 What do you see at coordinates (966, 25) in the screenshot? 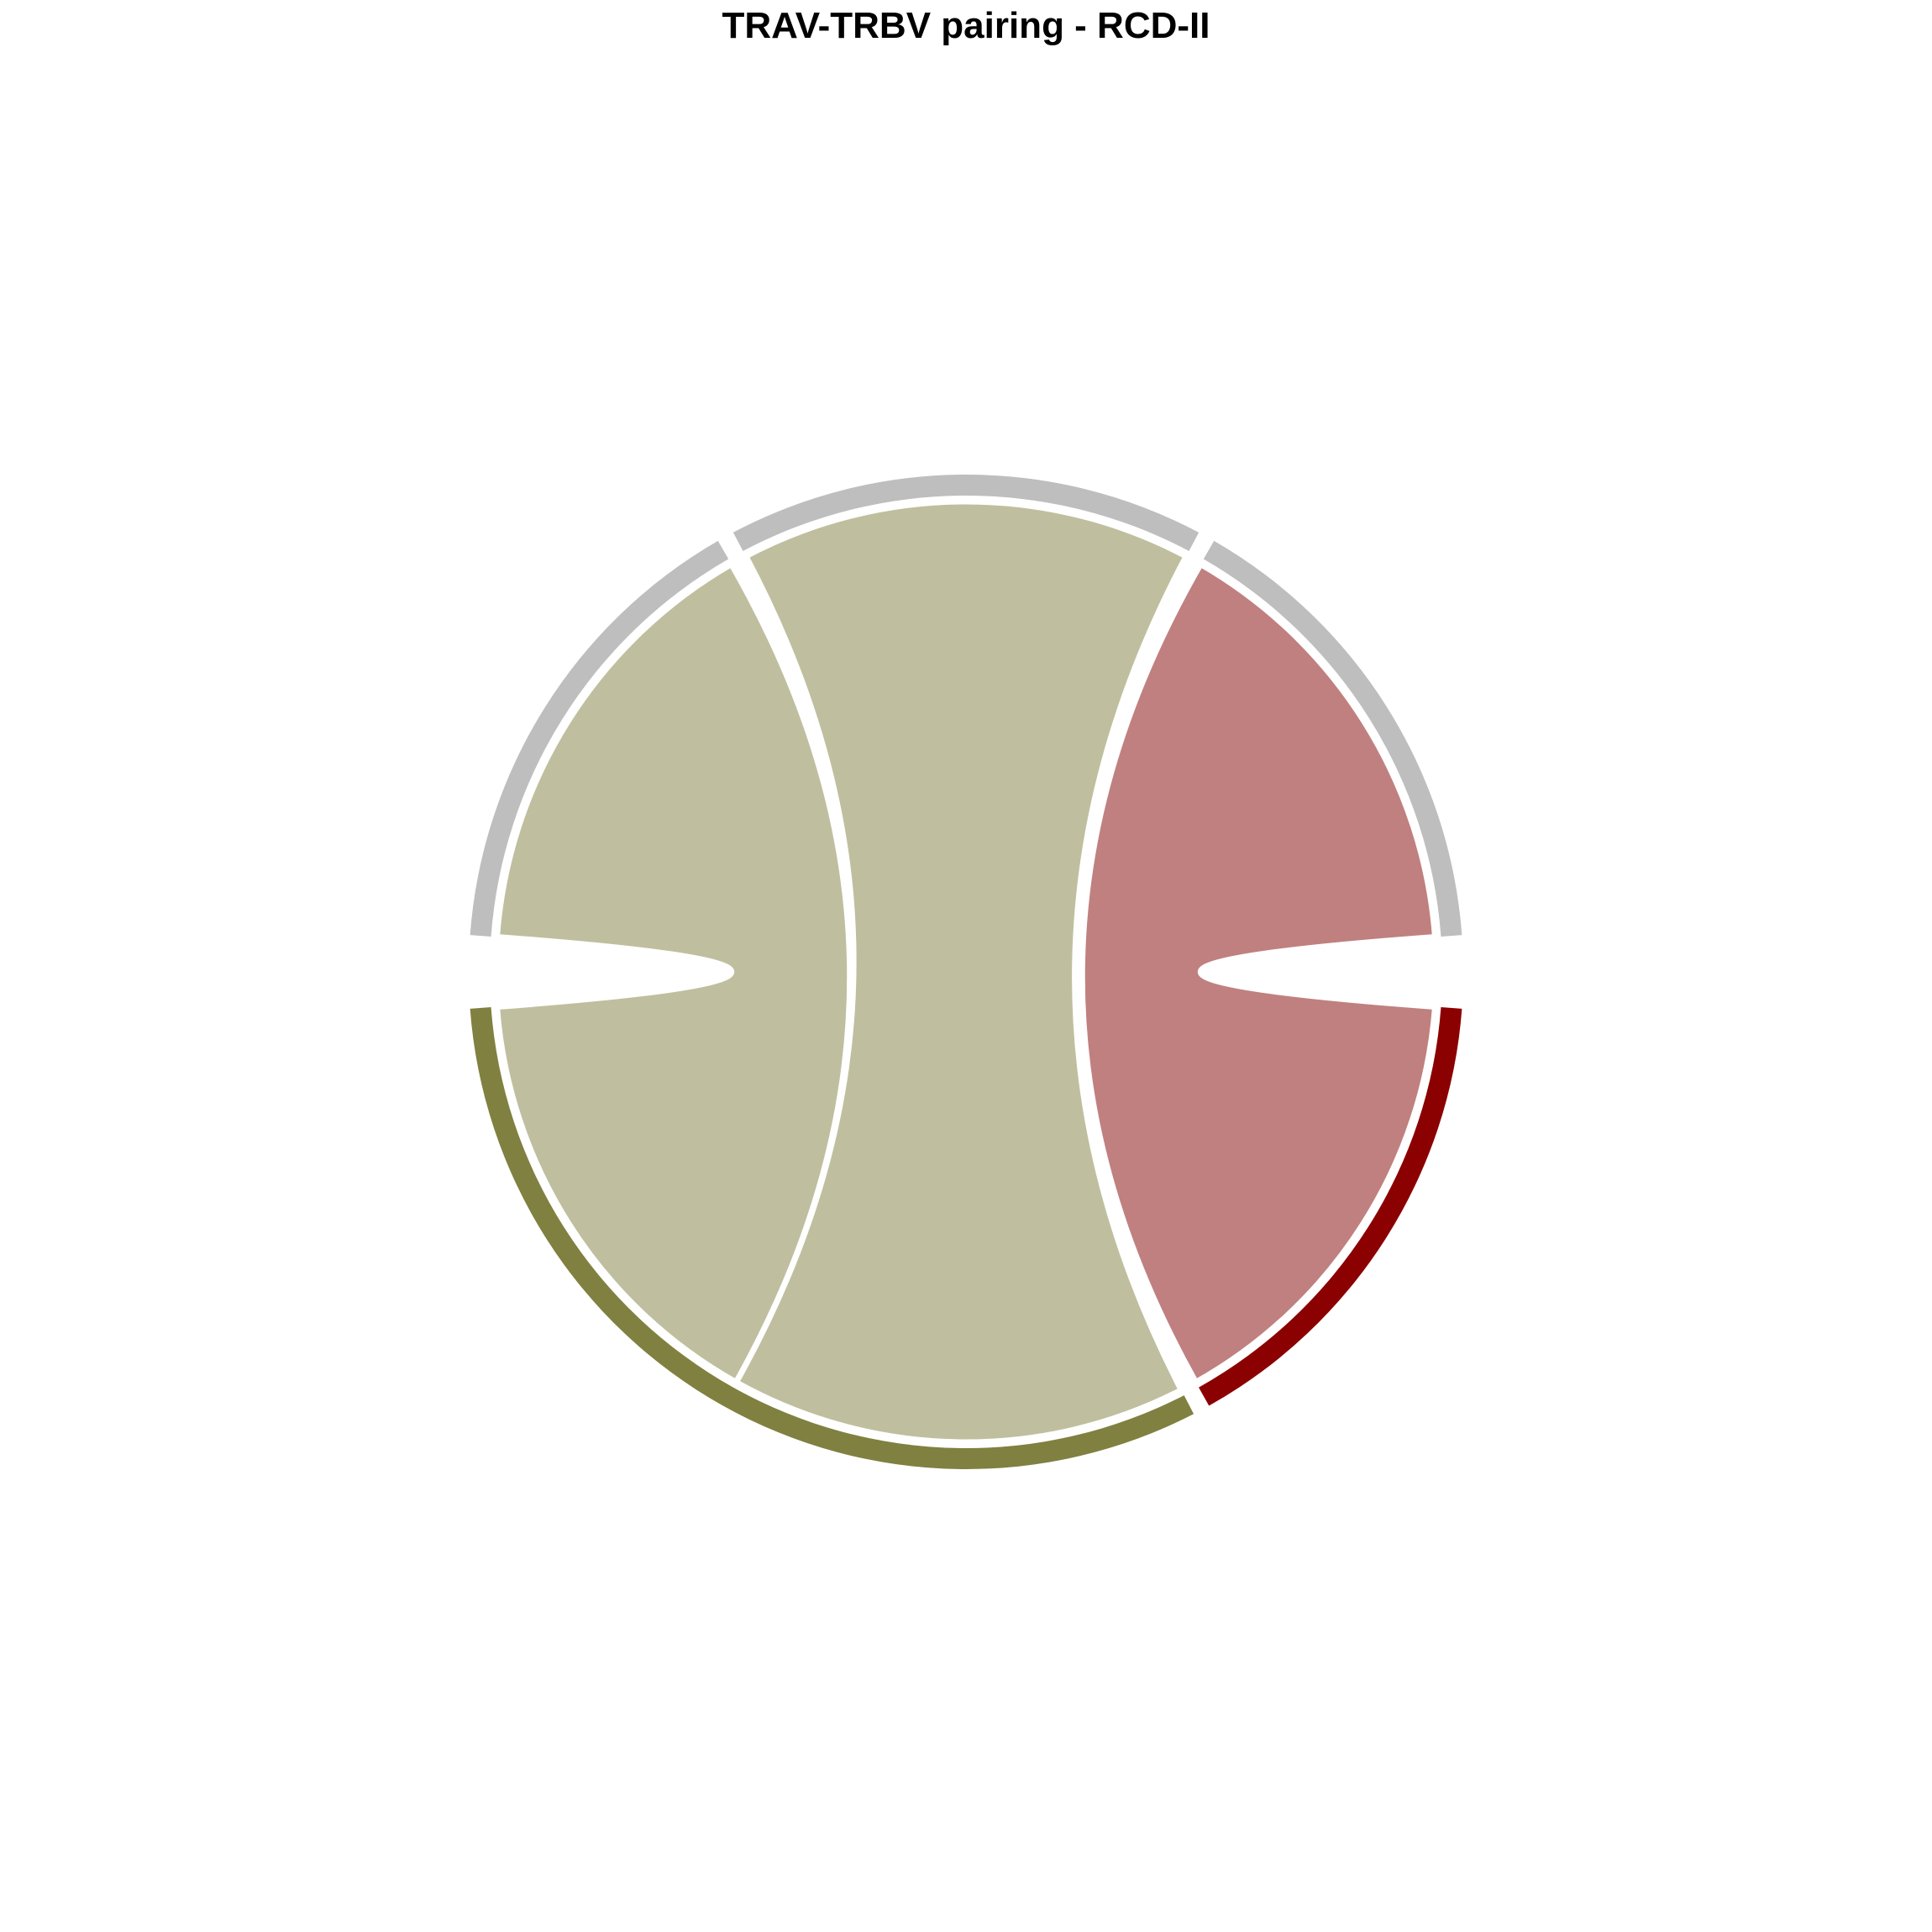
I see `chart-title: TRAV-TRBV pairing - RCD-II` at bounding box center [966, 25].